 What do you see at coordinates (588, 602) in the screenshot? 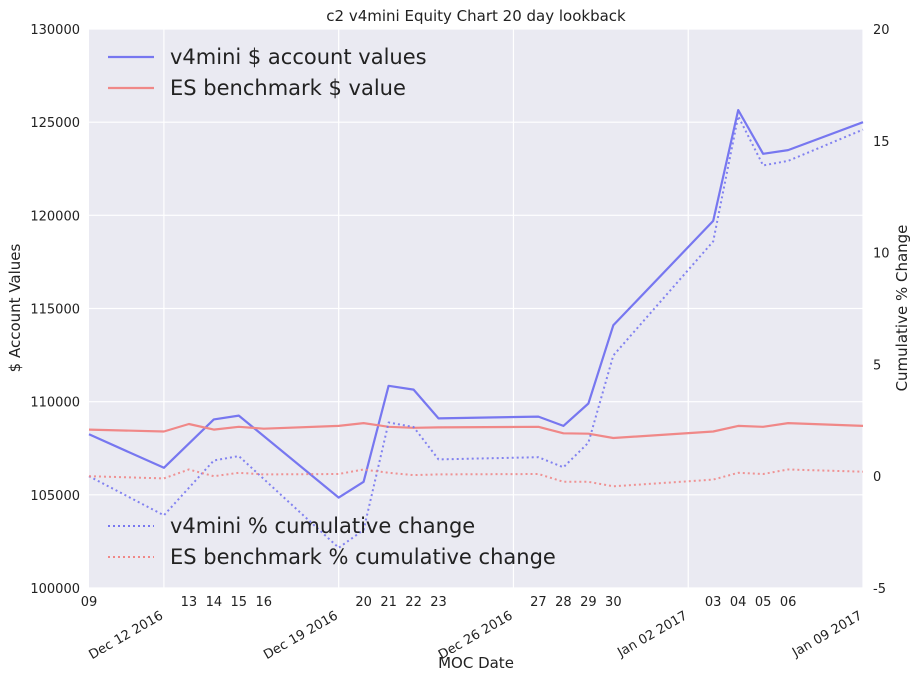
I see `x-minor-tick-label-11: 29` at bounding box center [588, 602].